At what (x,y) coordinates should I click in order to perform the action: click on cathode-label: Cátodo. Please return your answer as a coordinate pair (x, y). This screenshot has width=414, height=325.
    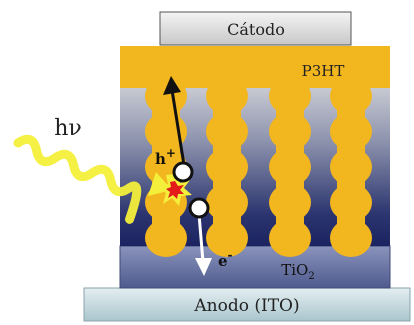
    Looking at the image, I should click on (256, 29).